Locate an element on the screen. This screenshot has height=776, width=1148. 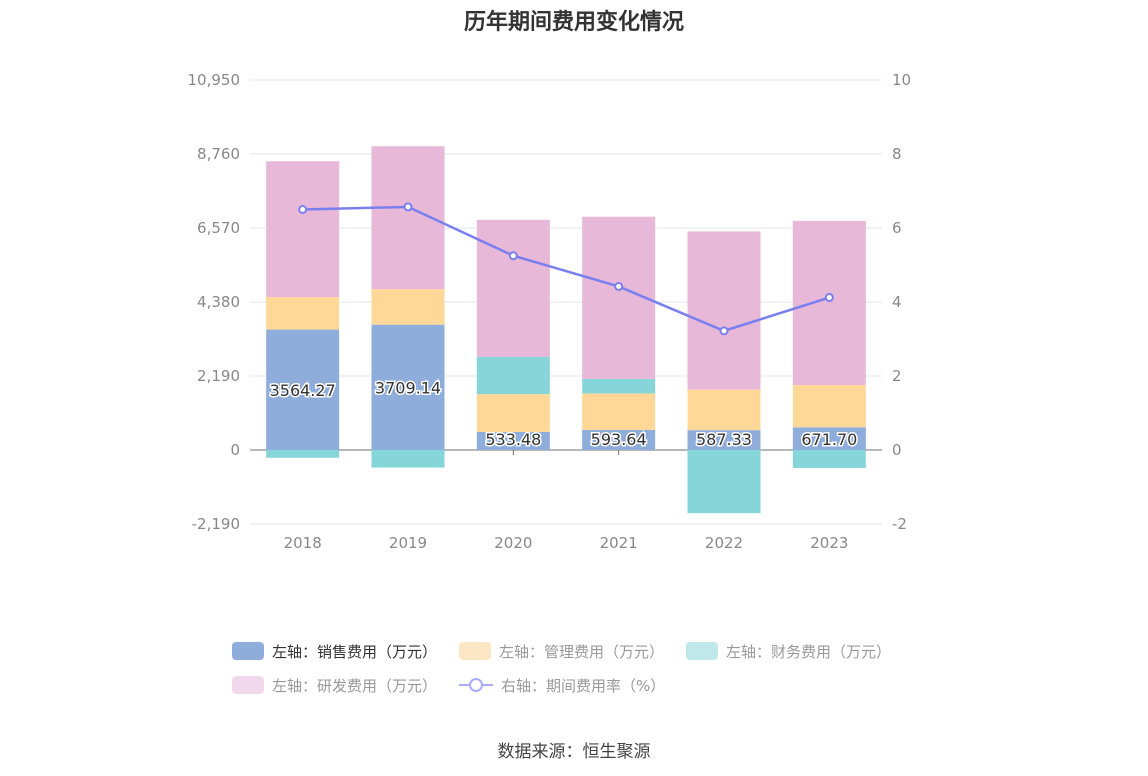
x-axis-tick-label: 2019 is located at coordinates (408, 543).